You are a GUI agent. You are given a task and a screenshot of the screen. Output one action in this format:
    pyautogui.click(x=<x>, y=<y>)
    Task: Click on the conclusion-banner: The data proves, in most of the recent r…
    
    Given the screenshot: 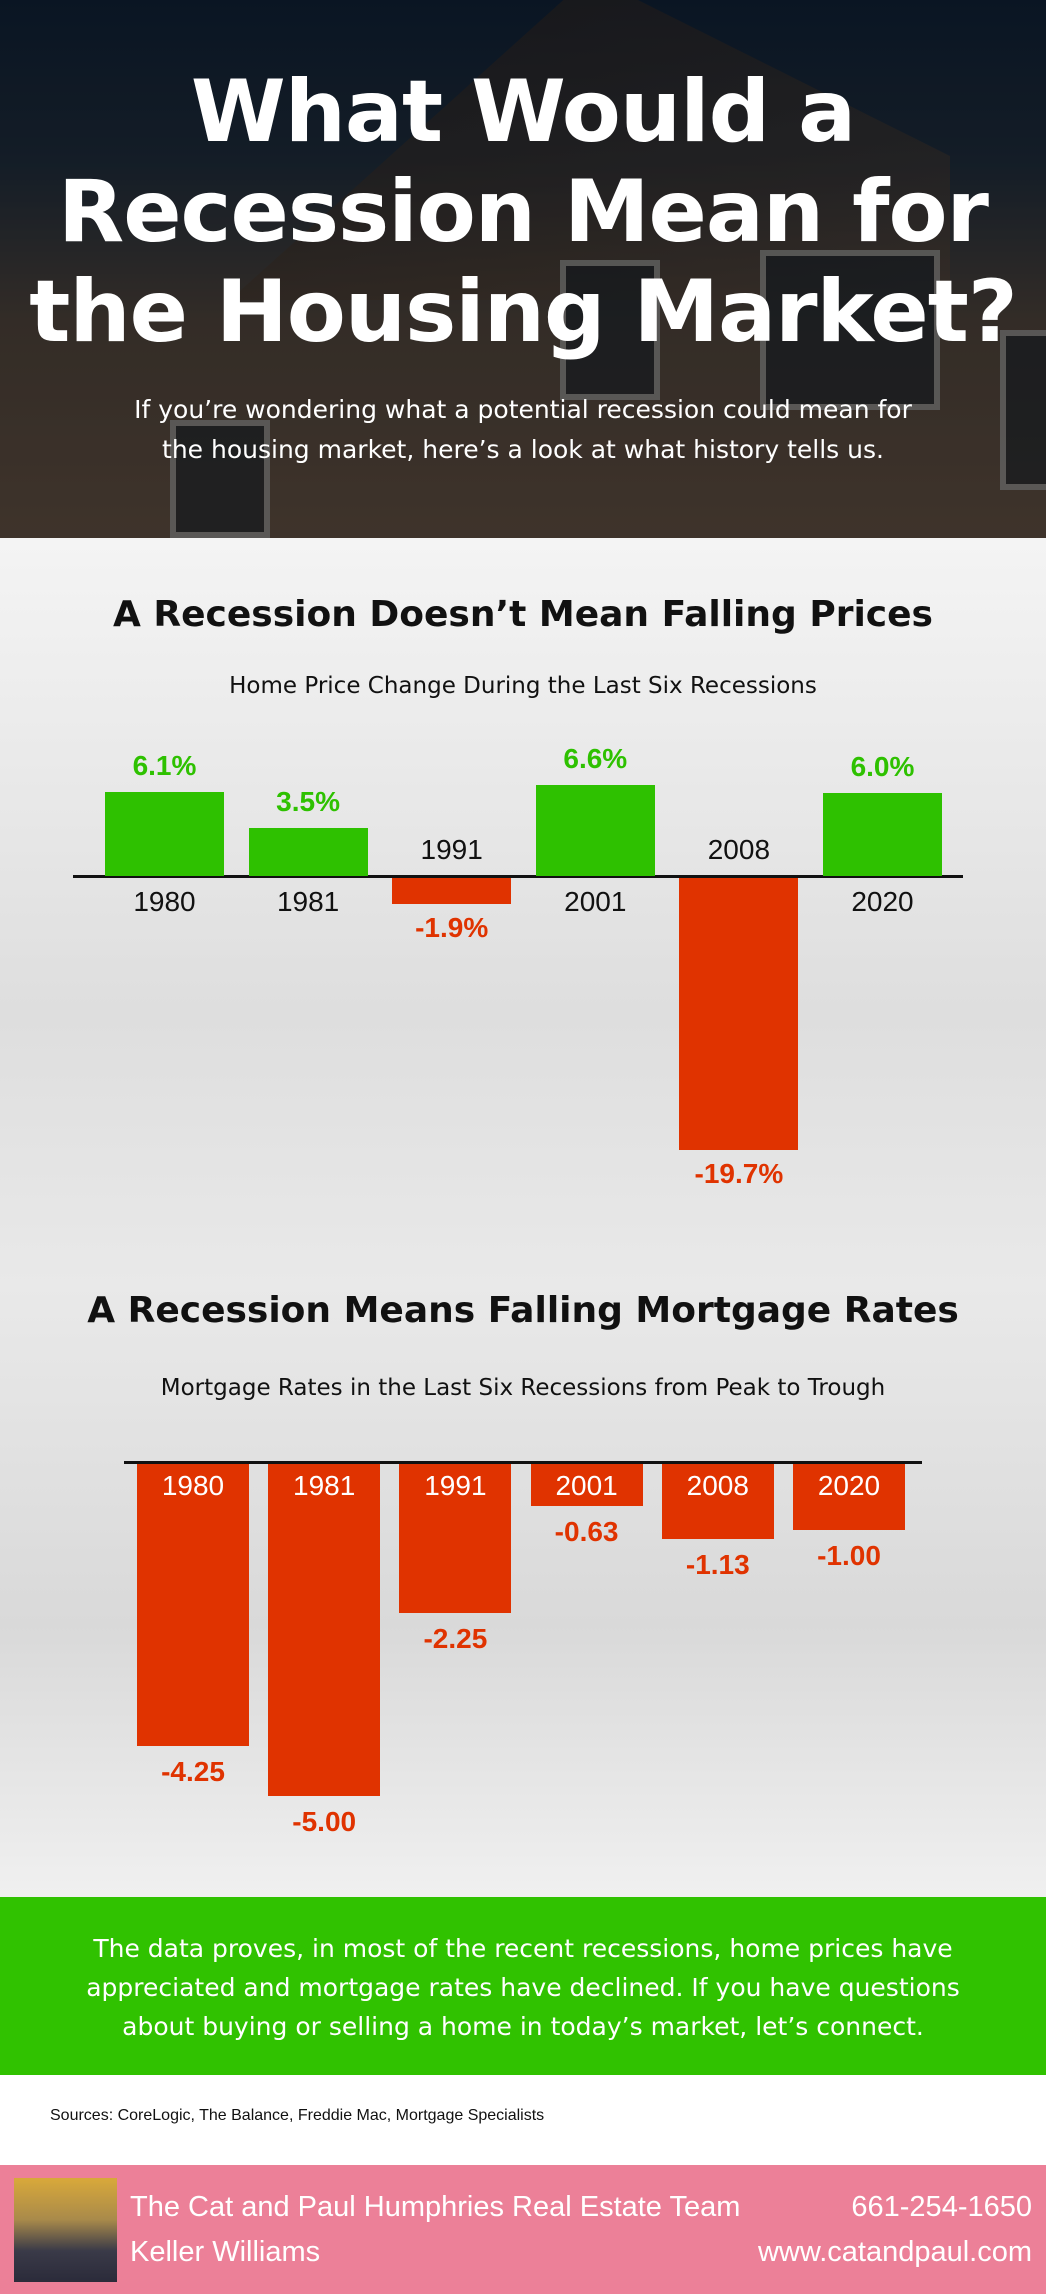 What is the action you would take?
    pyautogui.click(x=523, y=1986)
    